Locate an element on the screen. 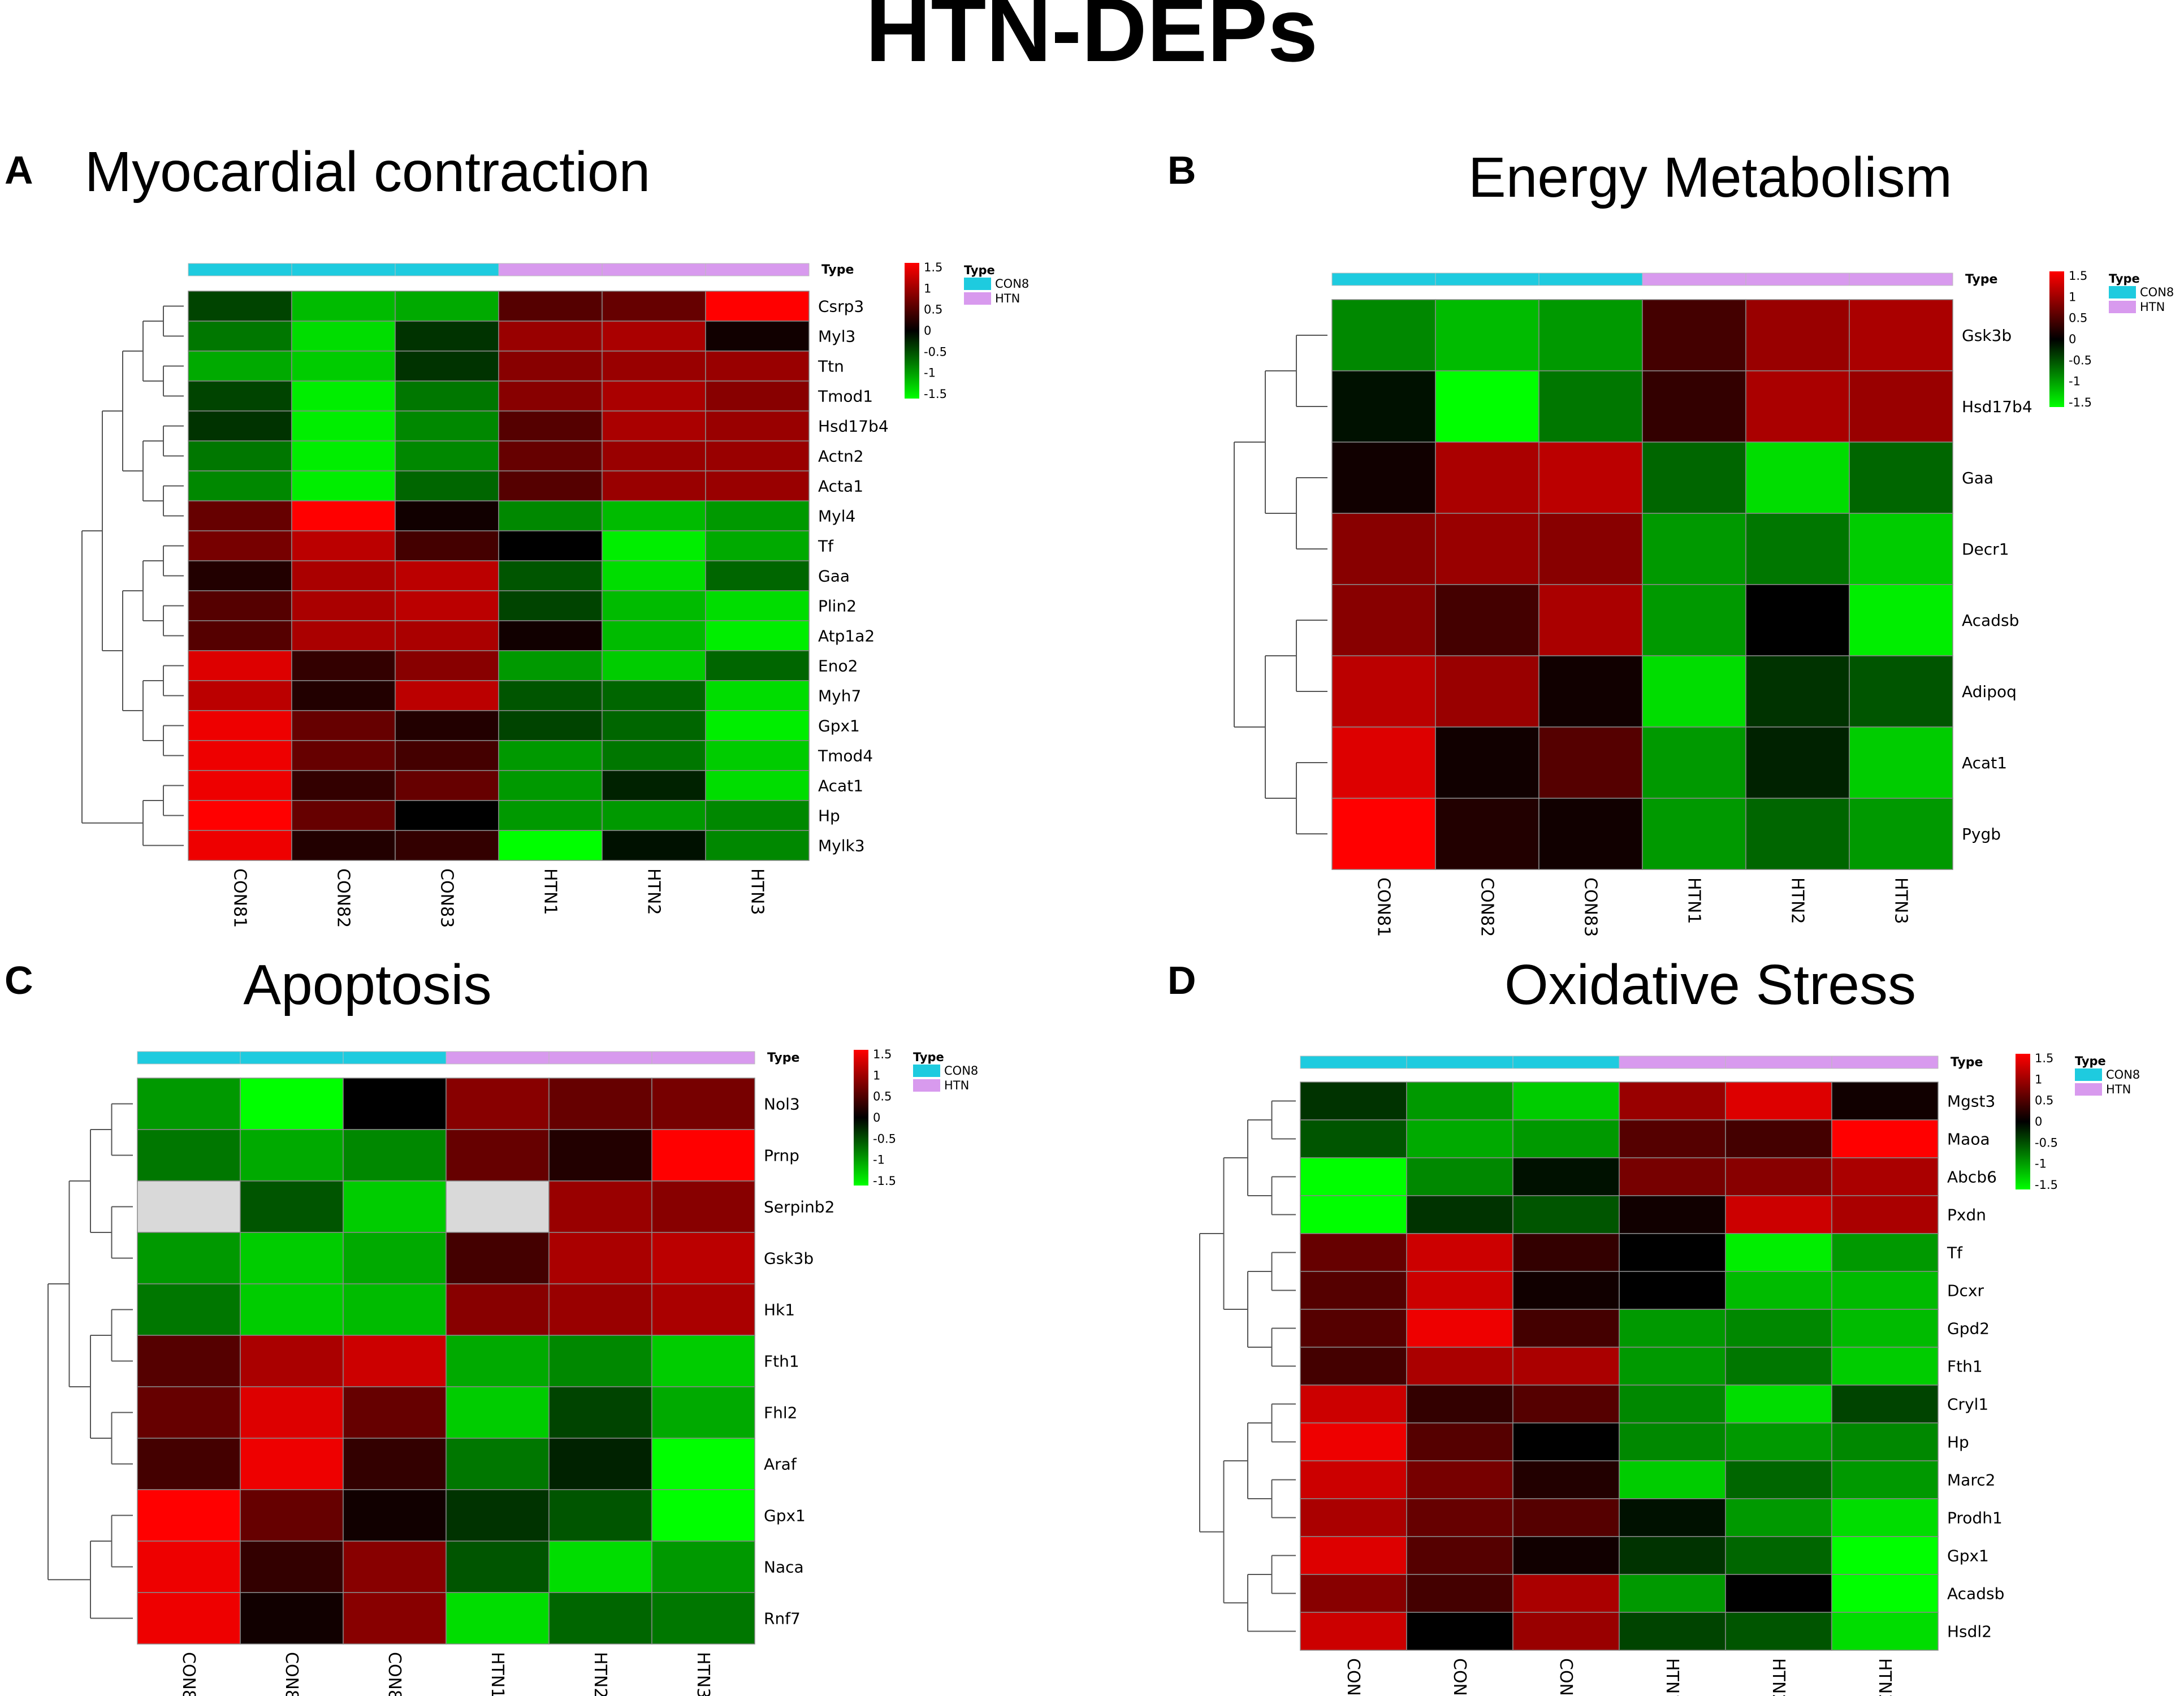 This screenshot has height=1696, width=2184. column-label: HTN2 is located at coordinates (1778, 1677).